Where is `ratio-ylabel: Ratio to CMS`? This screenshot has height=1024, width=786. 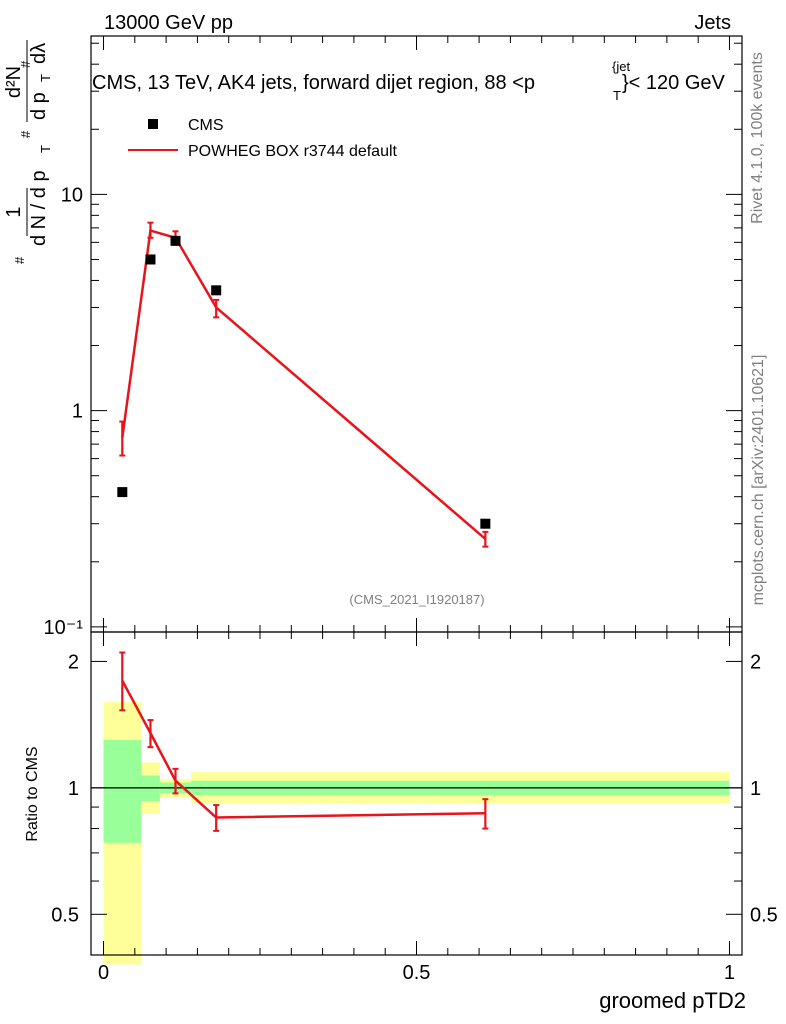
ratio-ylabel: Ratio to CMS is located at coordinates (32, 793).